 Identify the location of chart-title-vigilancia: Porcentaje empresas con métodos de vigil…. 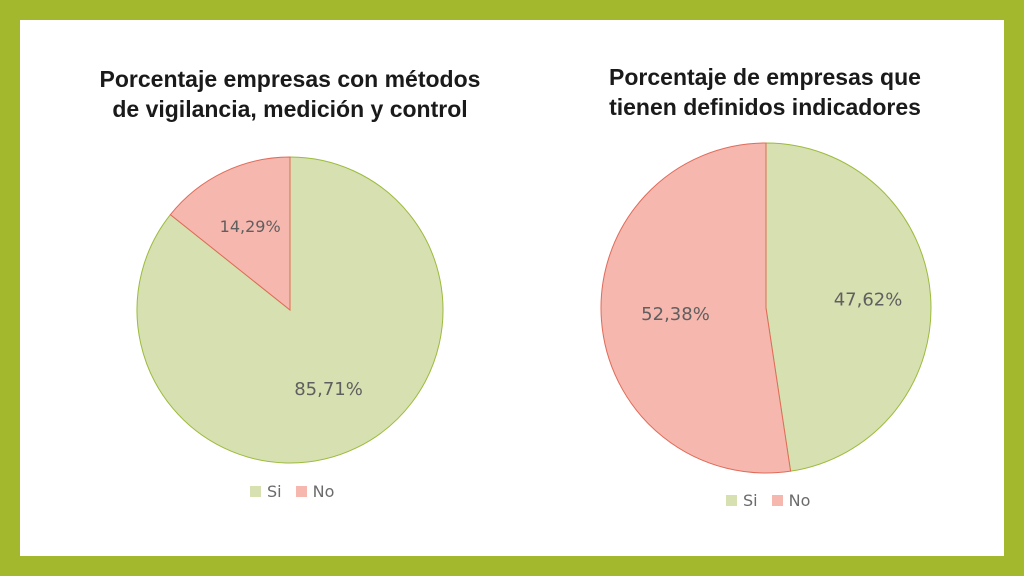
(290, 94).